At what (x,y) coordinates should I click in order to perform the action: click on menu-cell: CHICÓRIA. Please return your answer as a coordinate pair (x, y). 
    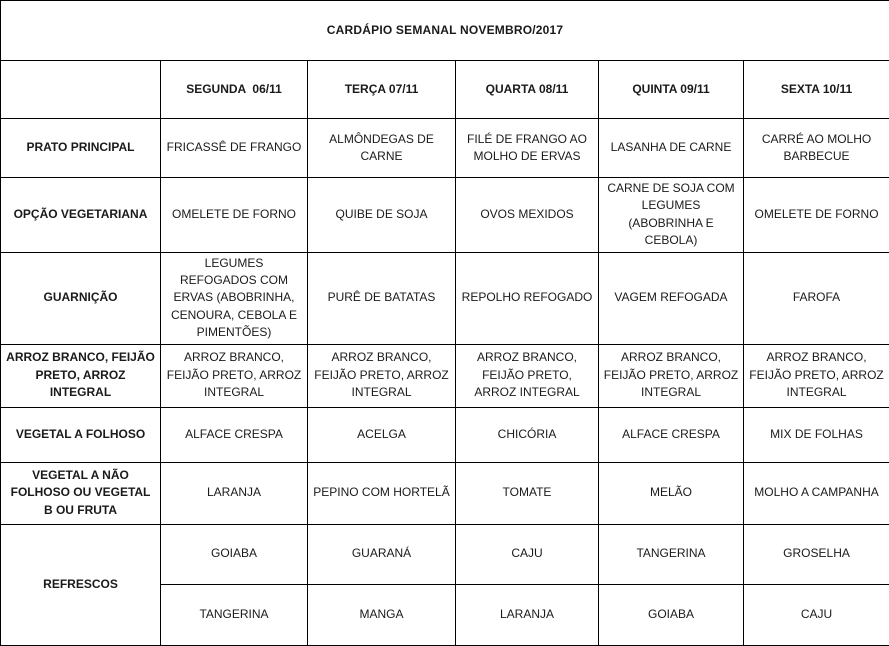
    Looking at the image, I should click on (527, 434).